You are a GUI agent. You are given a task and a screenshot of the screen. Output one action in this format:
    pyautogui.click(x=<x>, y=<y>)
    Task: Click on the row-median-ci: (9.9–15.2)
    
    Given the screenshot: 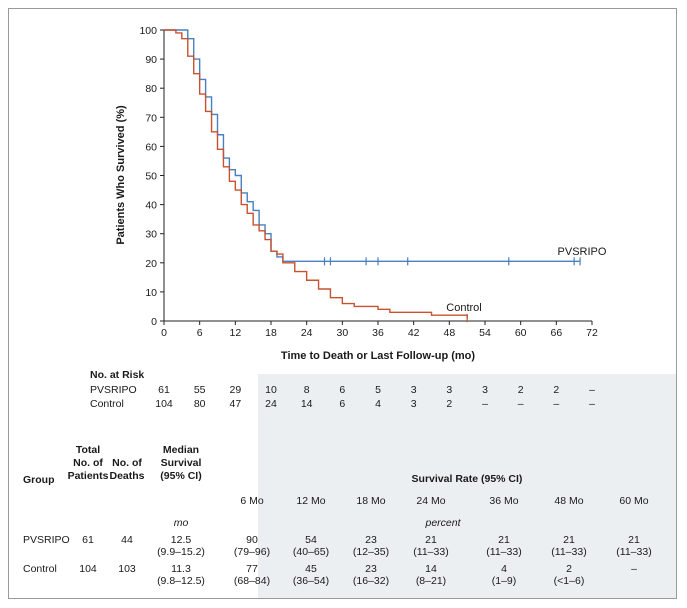 What is the action you would take?
    pyautogui.click(x=181, y=552)
    